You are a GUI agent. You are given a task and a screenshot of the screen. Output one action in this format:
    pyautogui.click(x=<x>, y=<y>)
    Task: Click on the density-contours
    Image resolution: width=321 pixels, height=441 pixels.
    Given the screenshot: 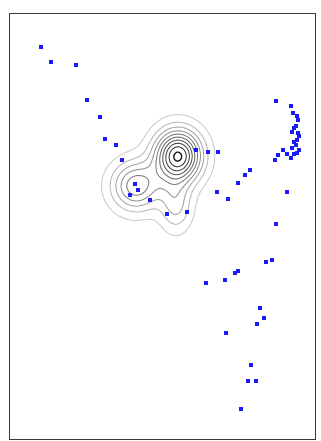 What is the action you would take?
    pyautogui.click(x=158, y=175)
    